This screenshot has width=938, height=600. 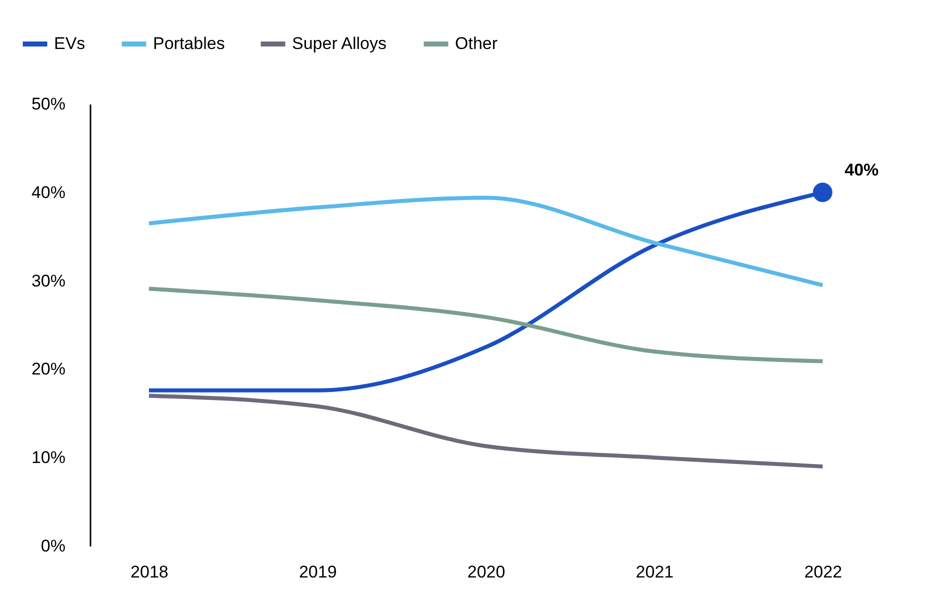 I want to click on legend-label: Other, so click(x=476, y=43).